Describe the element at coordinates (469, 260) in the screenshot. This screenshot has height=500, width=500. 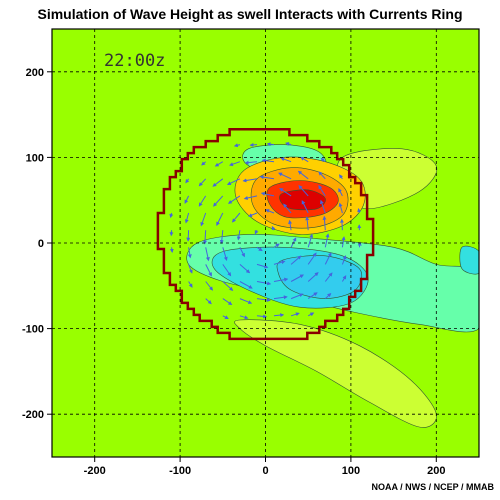
I see `contour-east-cyan` at that location.